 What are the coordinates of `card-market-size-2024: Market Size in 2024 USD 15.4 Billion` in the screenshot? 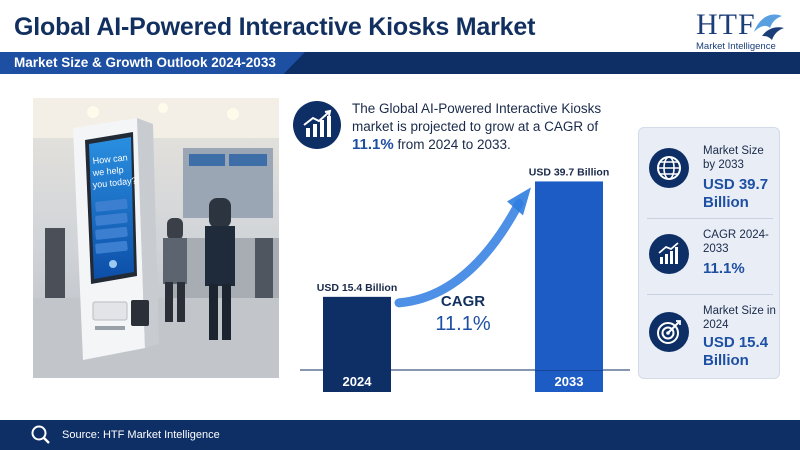 It's located at (710, 338).